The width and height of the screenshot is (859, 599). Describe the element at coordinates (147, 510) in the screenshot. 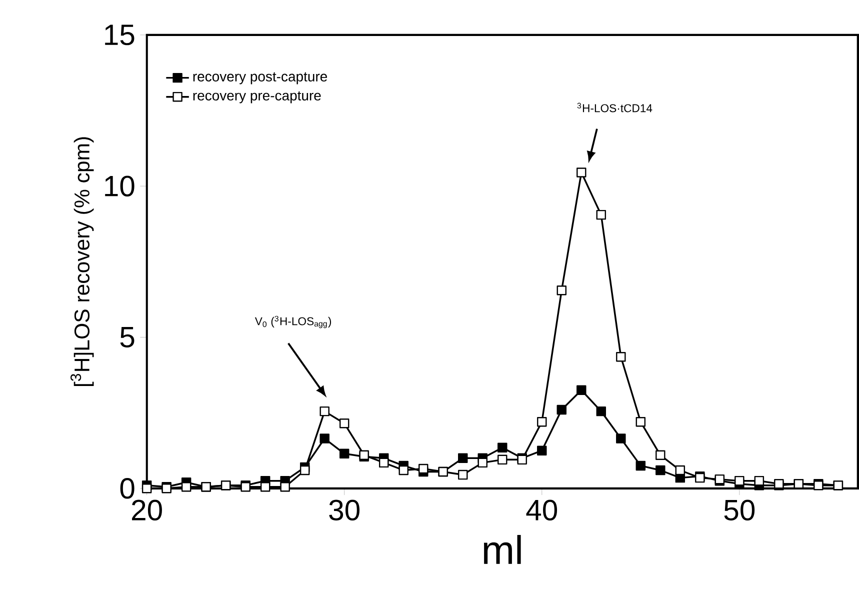

I see `x-tick-label: 20` at that location.